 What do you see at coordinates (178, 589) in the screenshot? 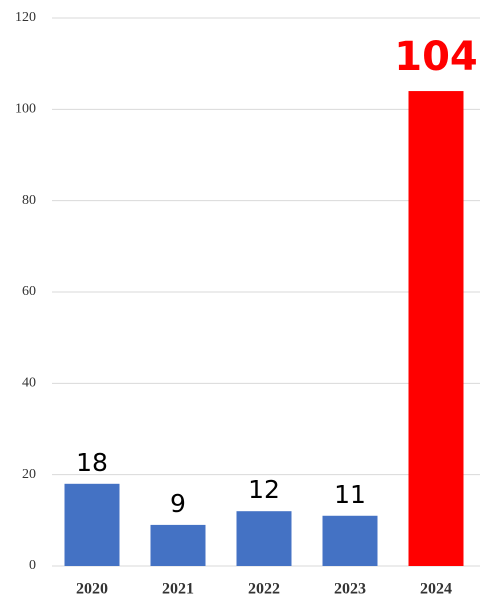
I see `x-tick-label: 2021` at bounding box center [178, 589].